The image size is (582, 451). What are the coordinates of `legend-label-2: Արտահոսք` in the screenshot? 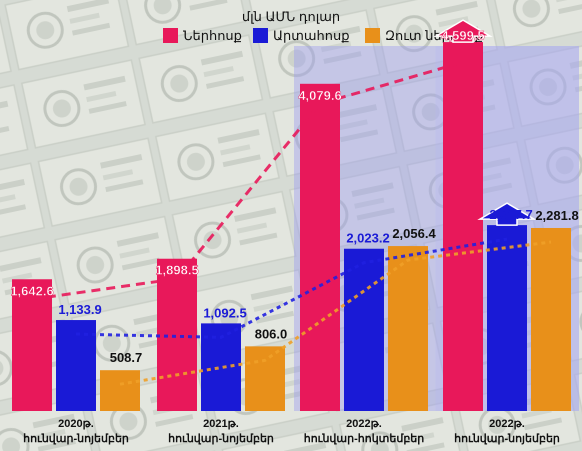 It's located at (311, 35).